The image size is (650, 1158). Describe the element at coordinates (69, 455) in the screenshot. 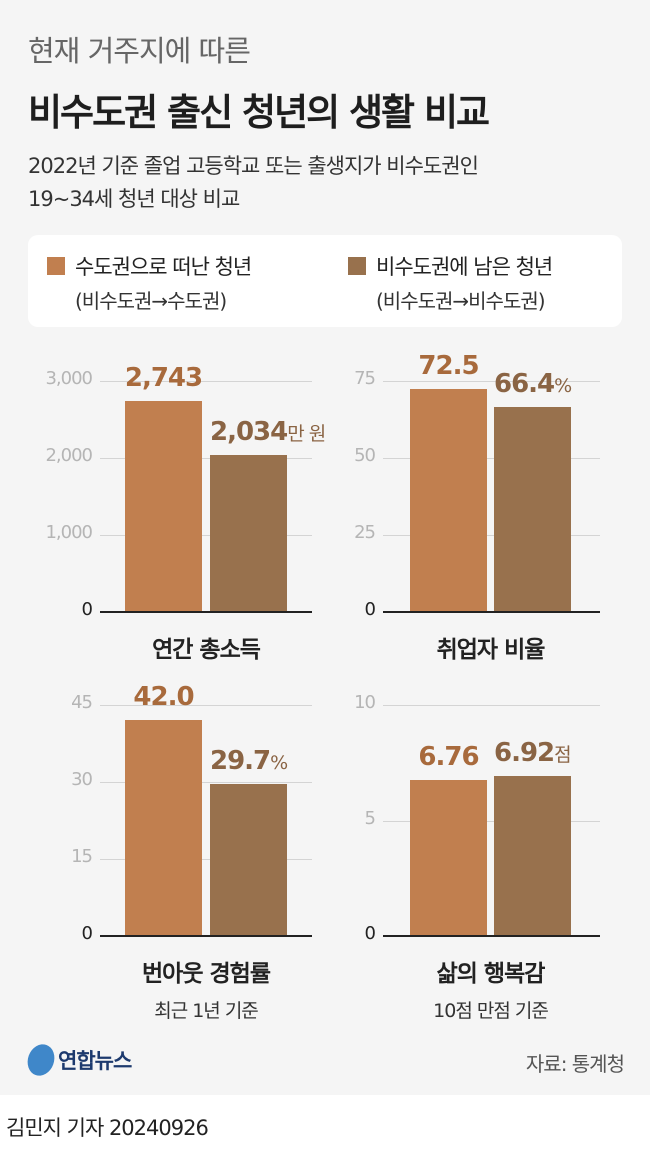

I see `y-tick-label: 2,000` at that location.